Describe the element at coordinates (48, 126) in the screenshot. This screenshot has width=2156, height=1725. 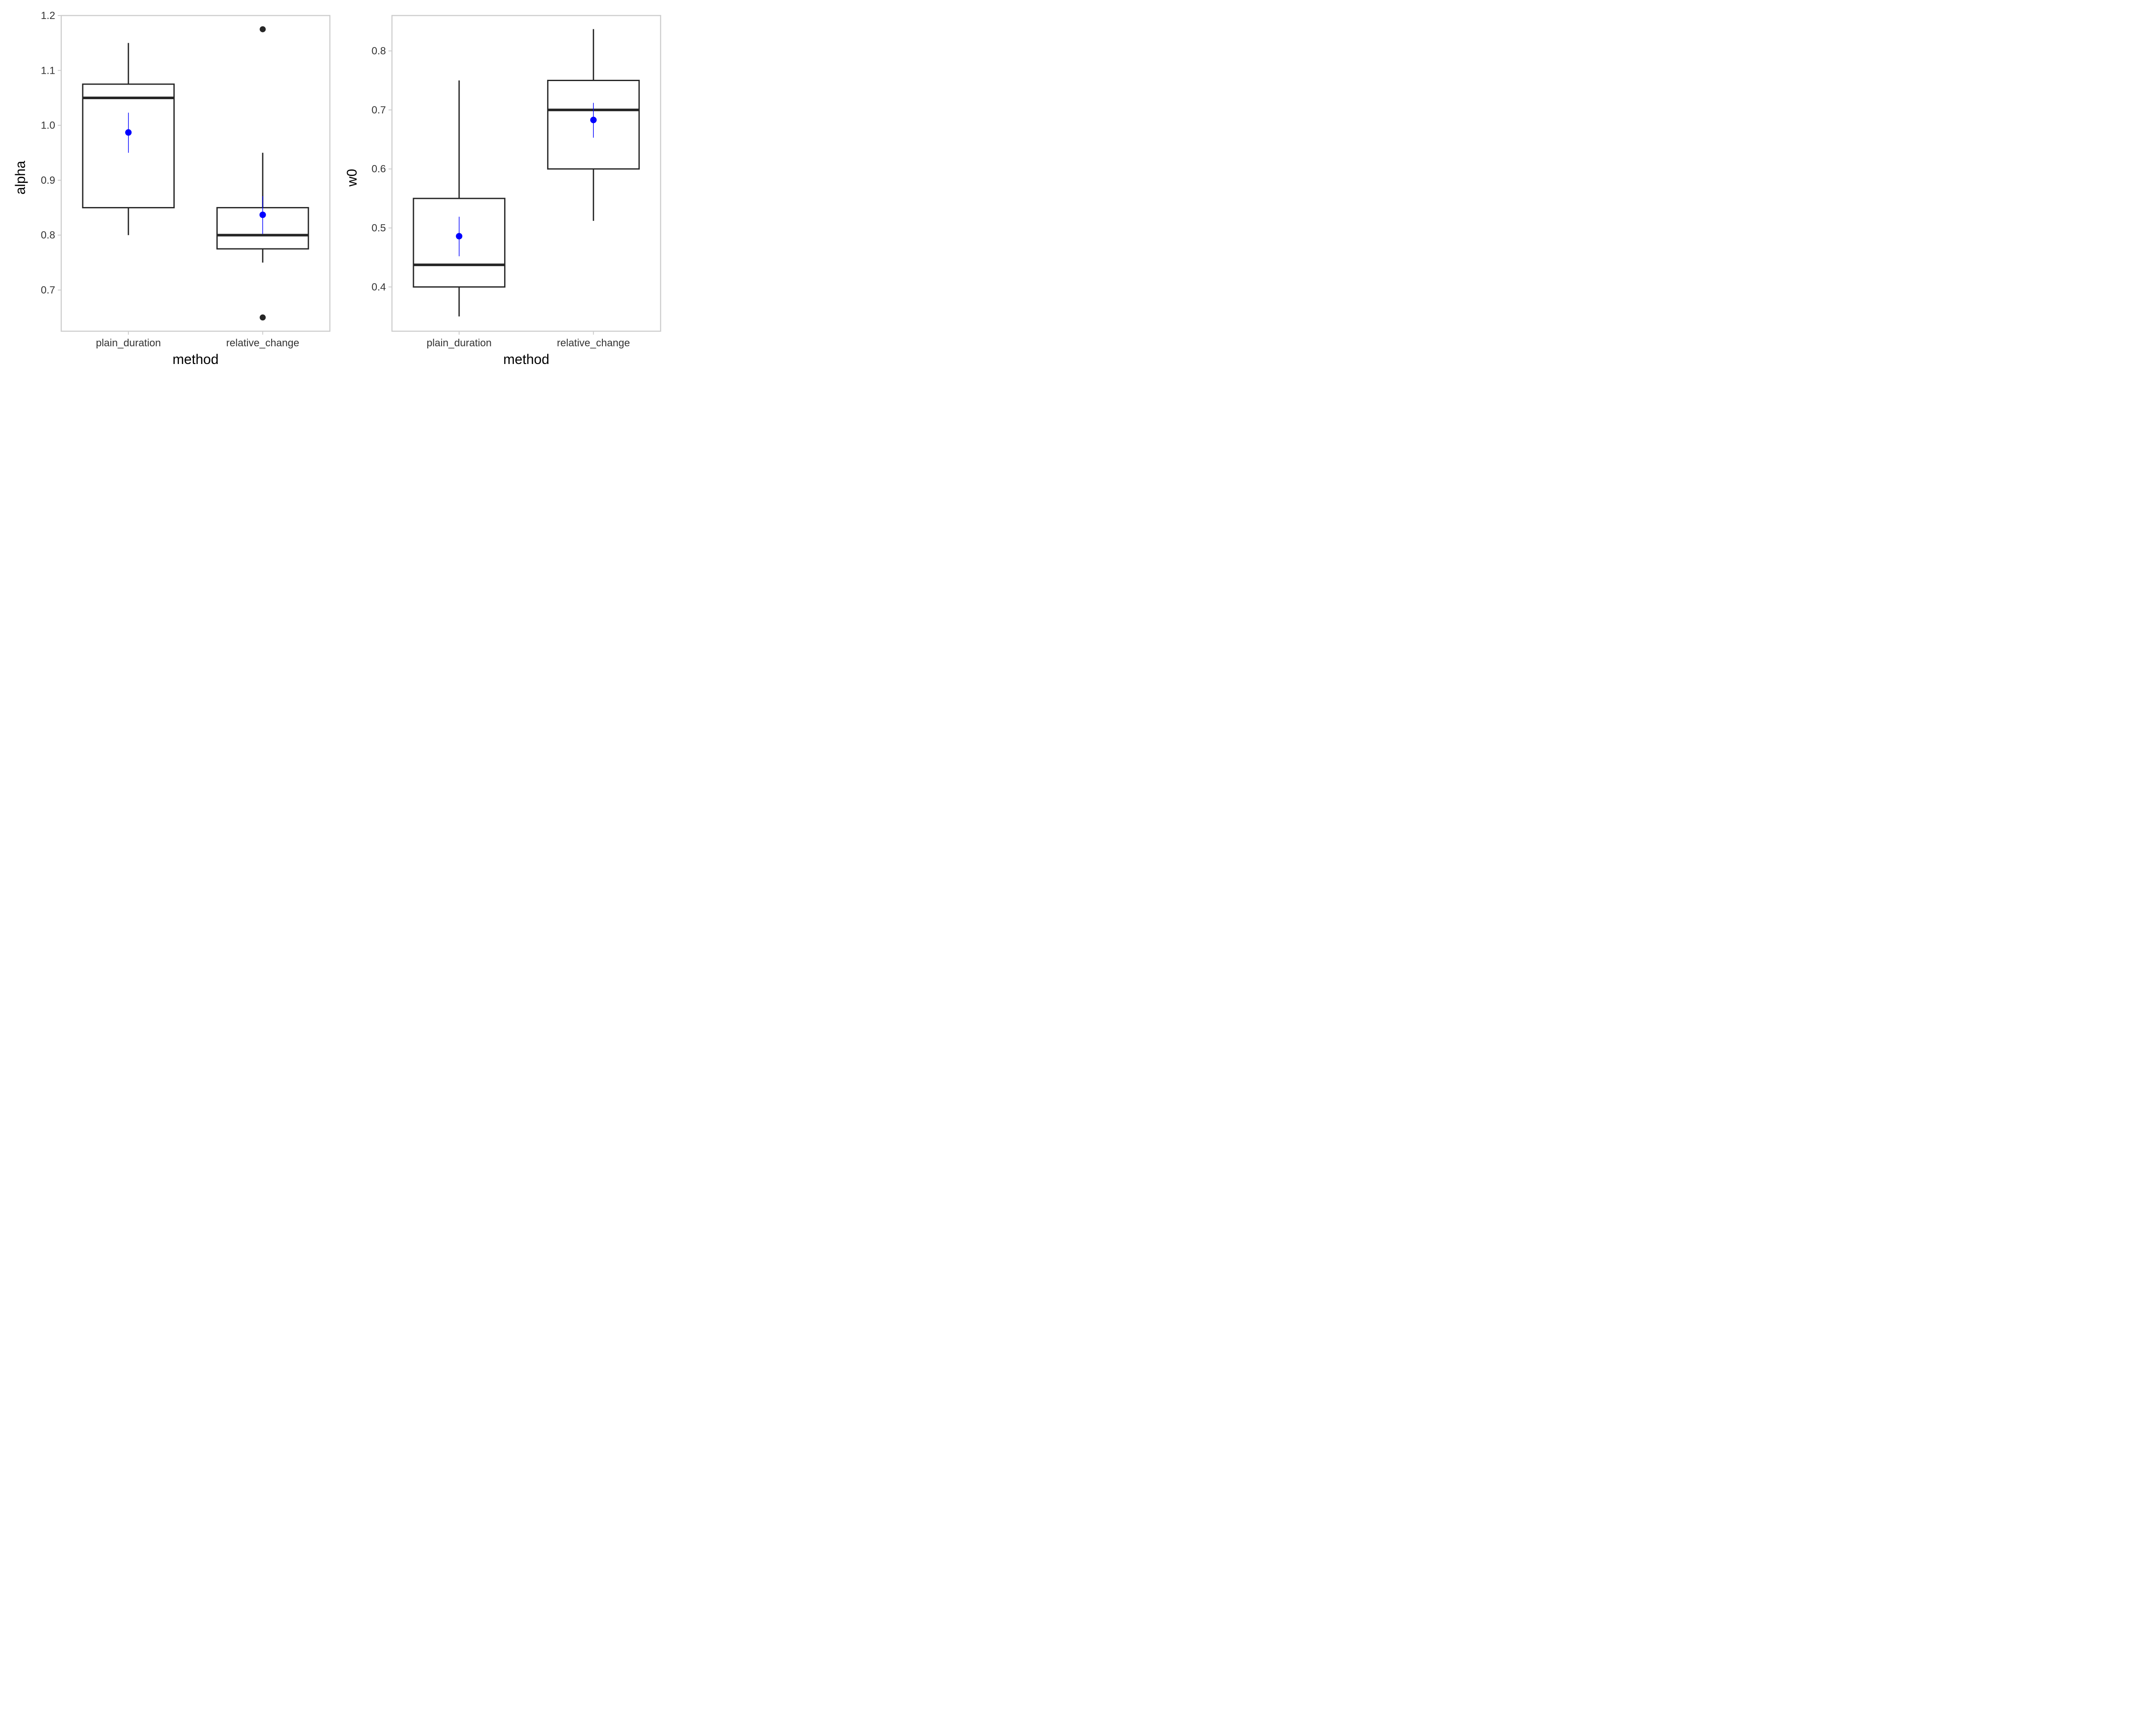
I see `y-tick-label: 1.0` at that location.